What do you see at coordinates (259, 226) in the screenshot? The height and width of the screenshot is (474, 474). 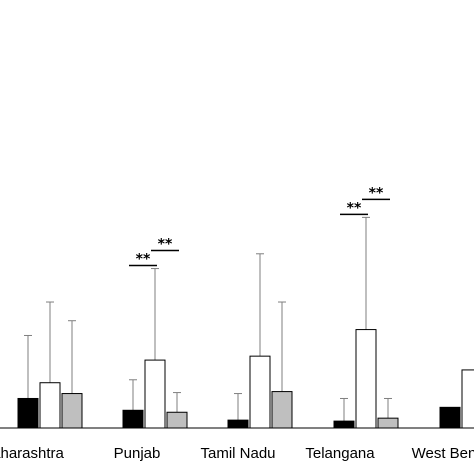 I see `significance-markers: ** ** ** **` at bounding box center [259, 226].